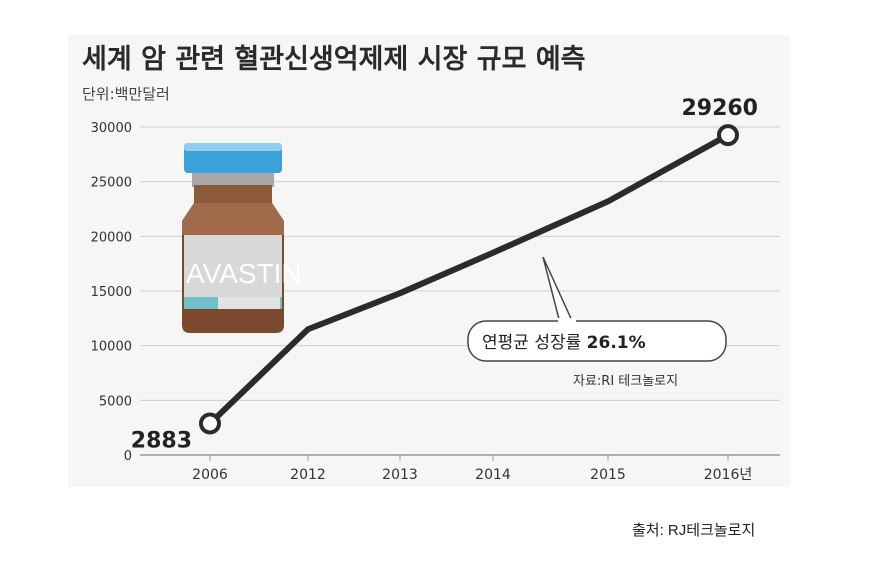  I want to click on unit-label: 단위:백만달러, so click(126, 94).